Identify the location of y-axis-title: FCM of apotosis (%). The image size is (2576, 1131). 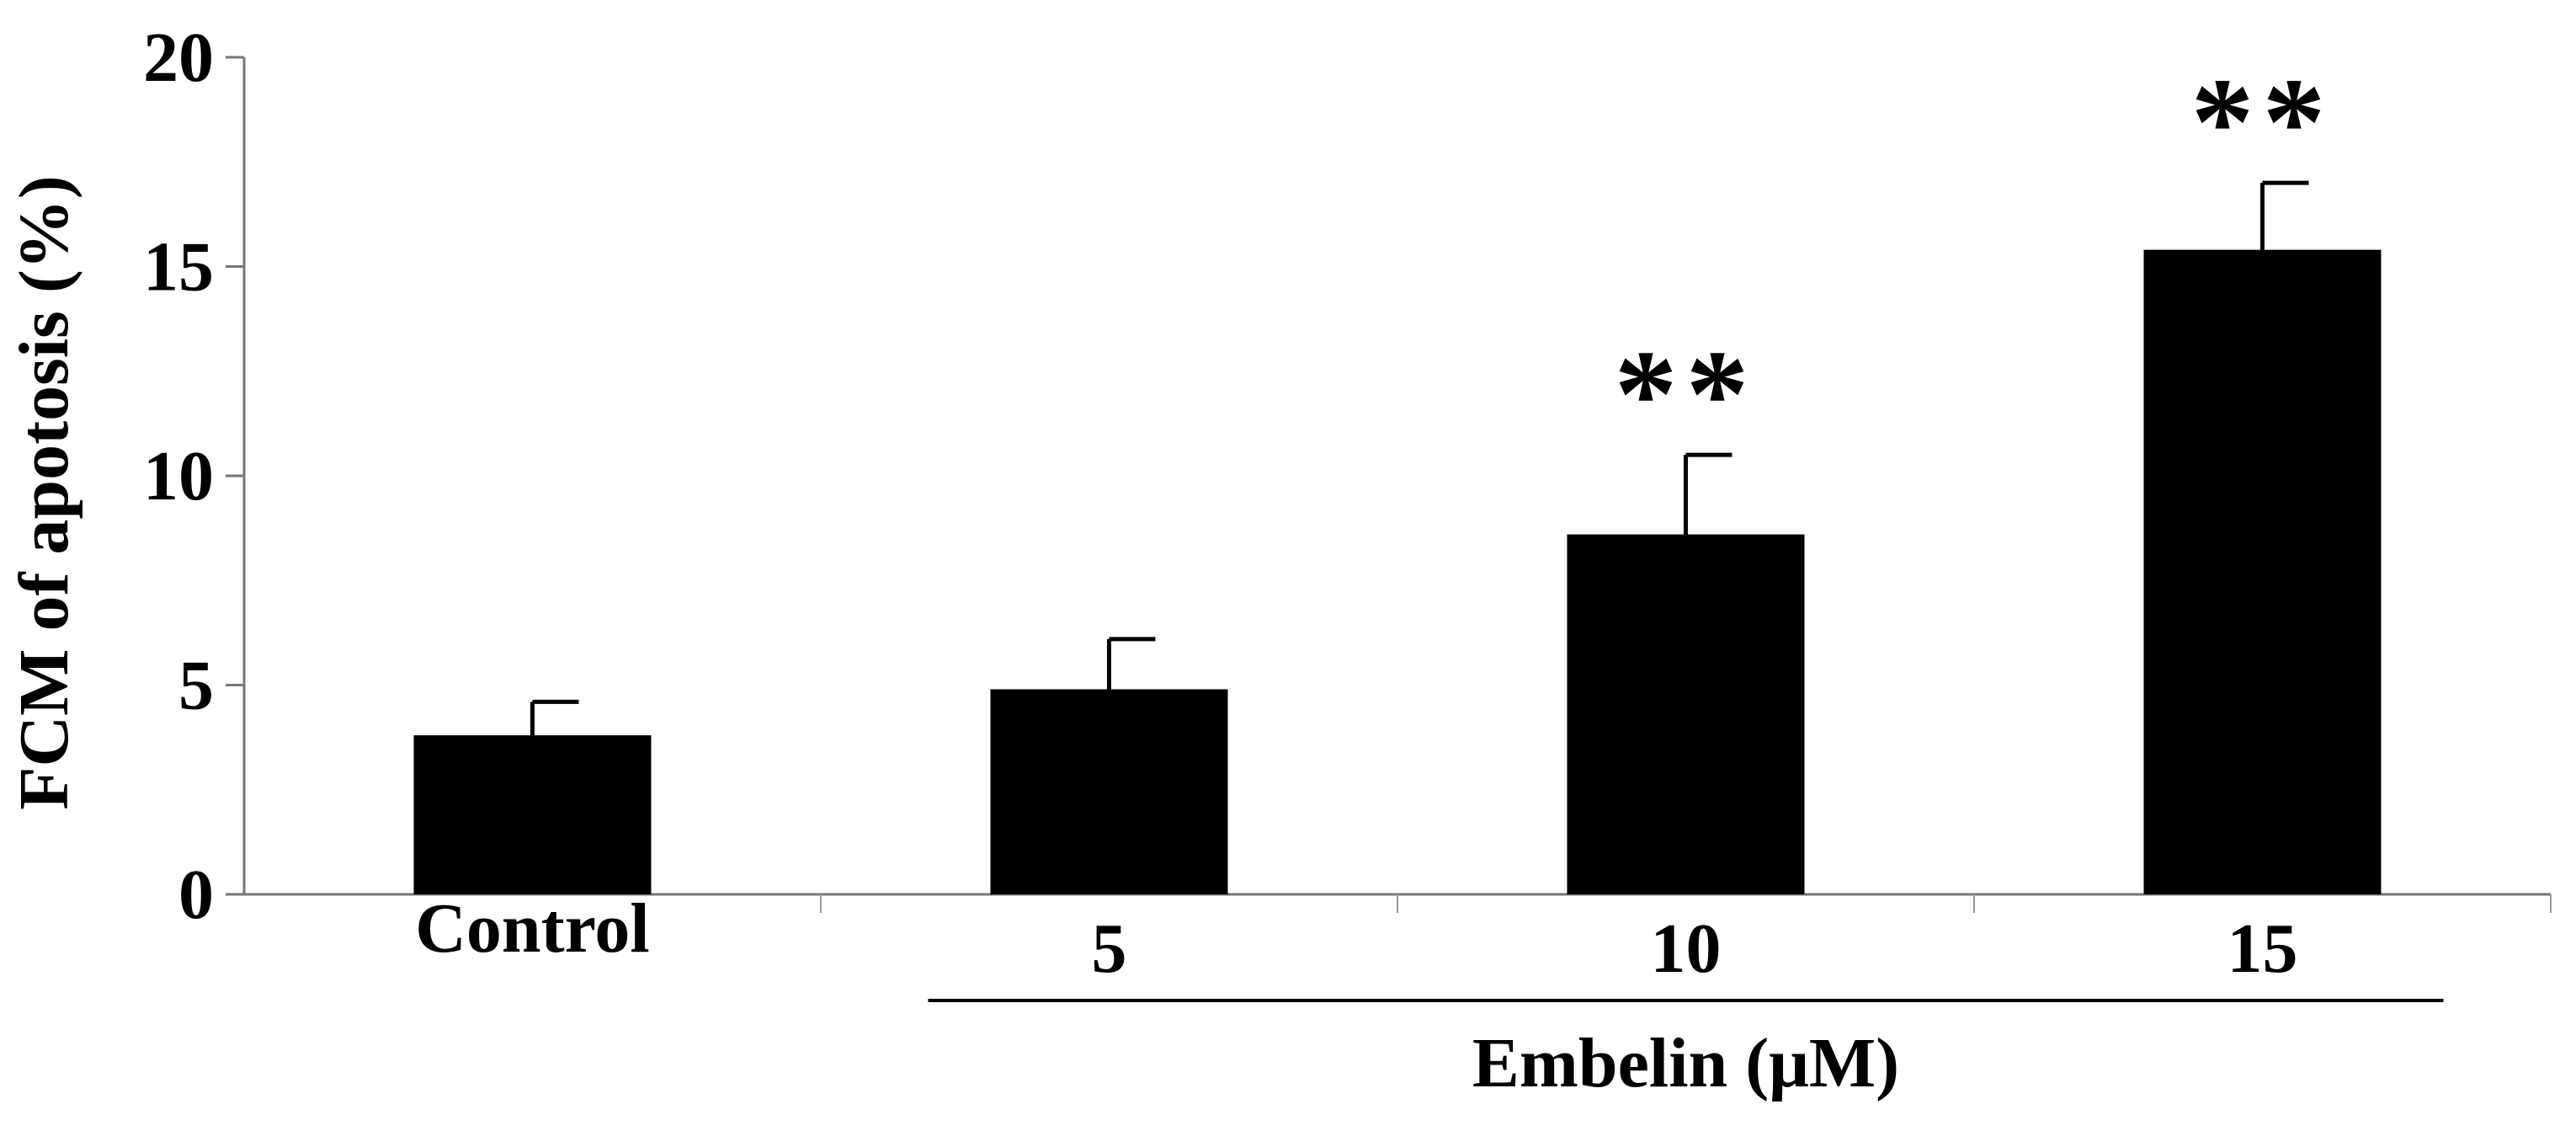
(44, 492).